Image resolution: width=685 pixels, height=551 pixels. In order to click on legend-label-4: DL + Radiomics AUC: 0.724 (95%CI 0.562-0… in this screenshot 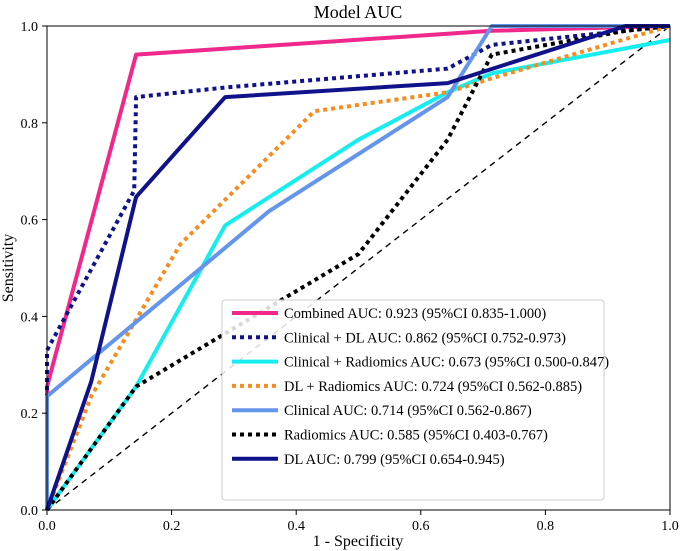, I will do `click(433, 387)`.